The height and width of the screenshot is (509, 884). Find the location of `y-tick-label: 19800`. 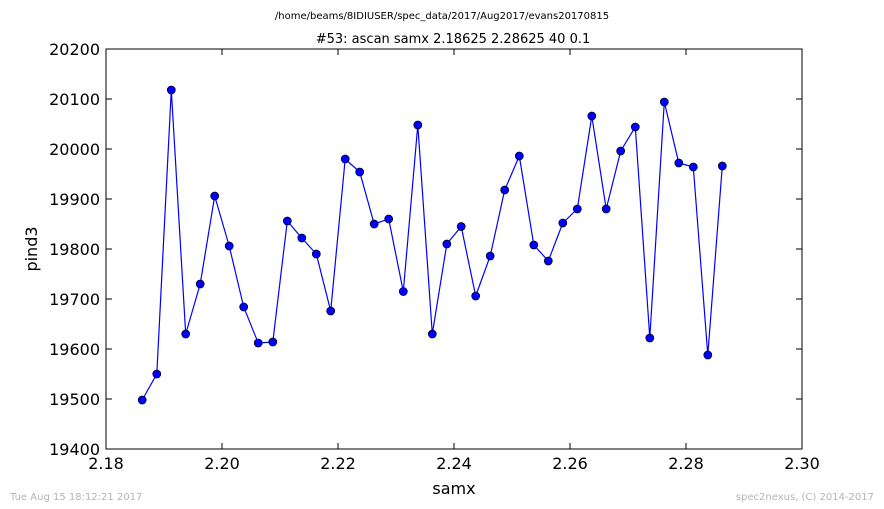

y-tick-label: 19800 is located at coordinates (74, 249).